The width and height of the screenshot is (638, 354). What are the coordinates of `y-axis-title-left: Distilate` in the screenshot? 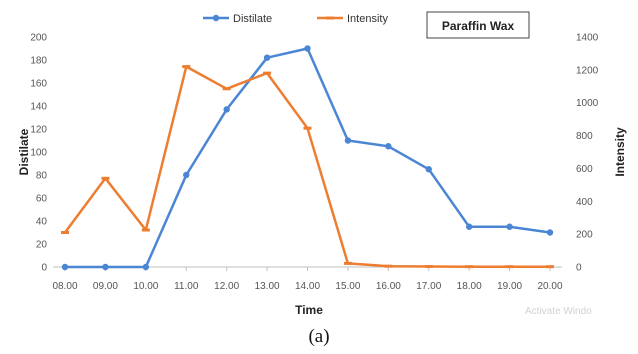 It's located at (24, 151).